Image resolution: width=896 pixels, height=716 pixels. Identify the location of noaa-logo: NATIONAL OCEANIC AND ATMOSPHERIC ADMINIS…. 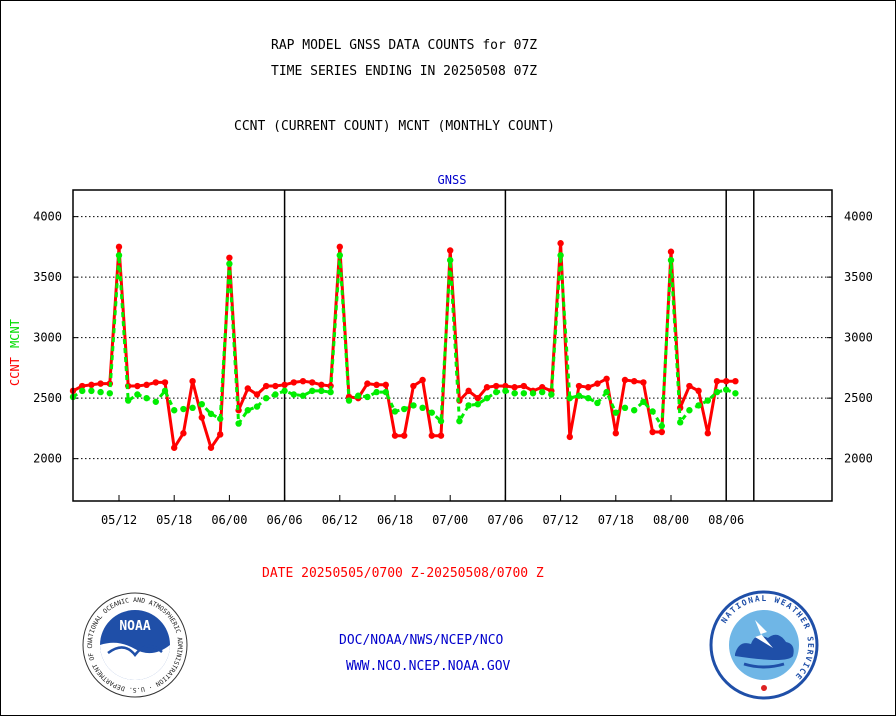
(134, 644).